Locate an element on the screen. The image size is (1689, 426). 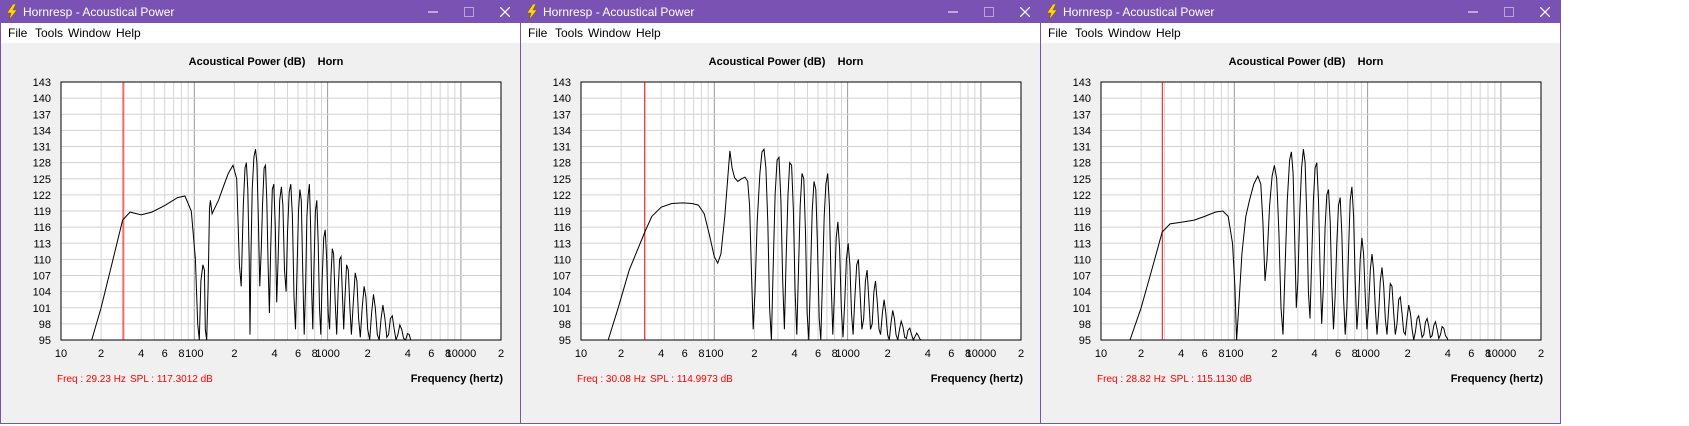
maximize-icon is located at coordinates (1509, 12).